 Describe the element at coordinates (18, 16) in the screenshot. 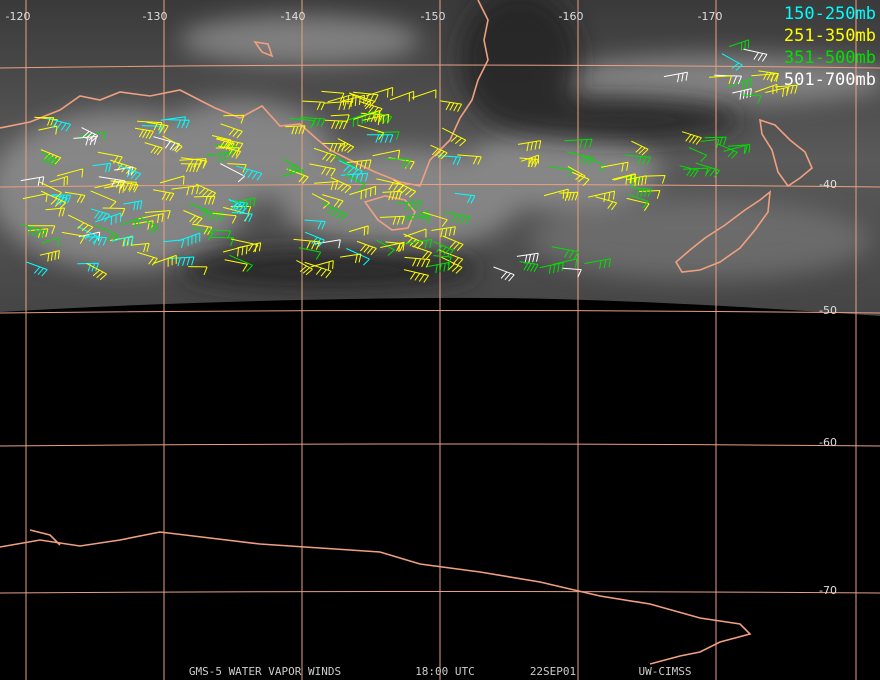

I see `longitude-label: -120` at that location.